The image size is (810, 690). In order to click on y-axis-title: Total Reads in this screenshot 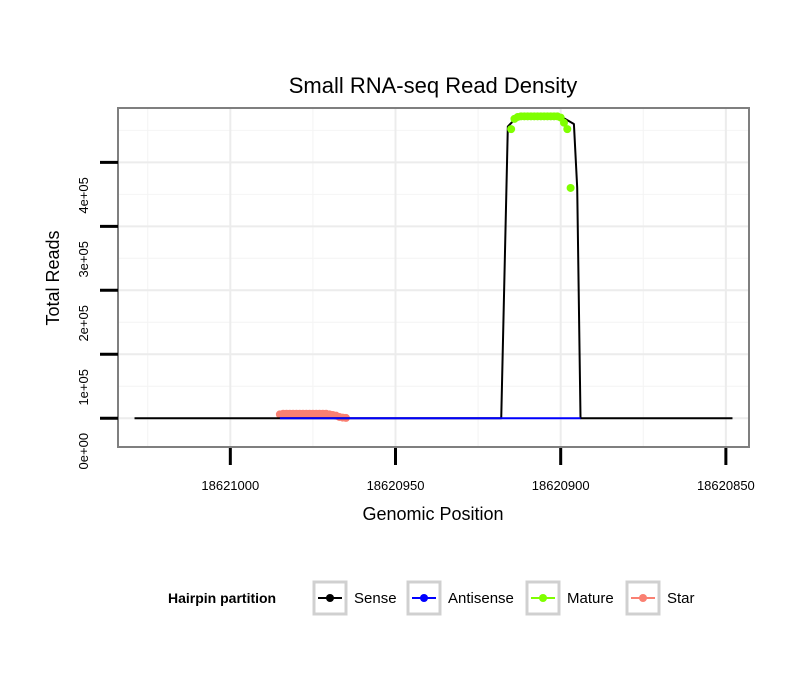, I will do `click(53, 277)`.